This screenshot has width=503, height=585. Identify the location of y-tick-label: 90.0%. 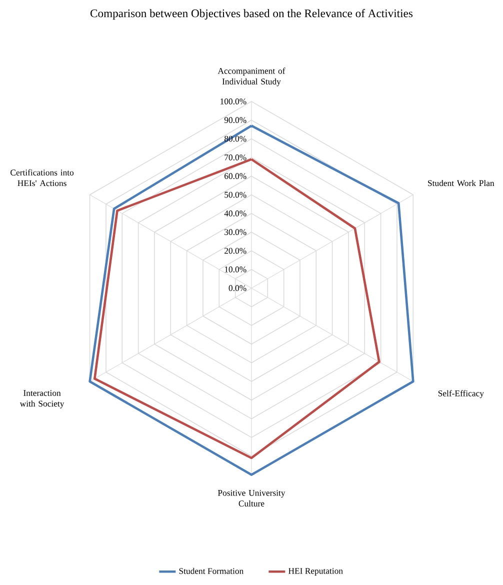
(235, 120).